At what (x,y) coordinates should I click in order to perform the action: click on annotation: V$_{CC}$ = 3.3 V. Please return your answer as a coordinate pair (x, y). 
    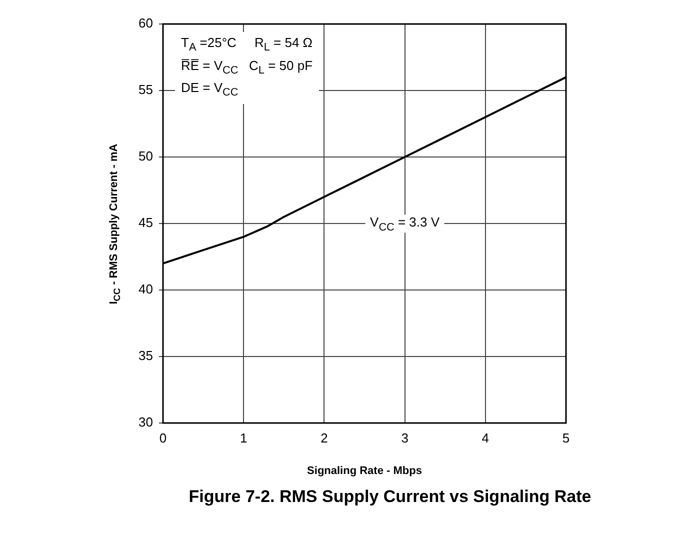
    Looking at the image, I should click on (405, 223).